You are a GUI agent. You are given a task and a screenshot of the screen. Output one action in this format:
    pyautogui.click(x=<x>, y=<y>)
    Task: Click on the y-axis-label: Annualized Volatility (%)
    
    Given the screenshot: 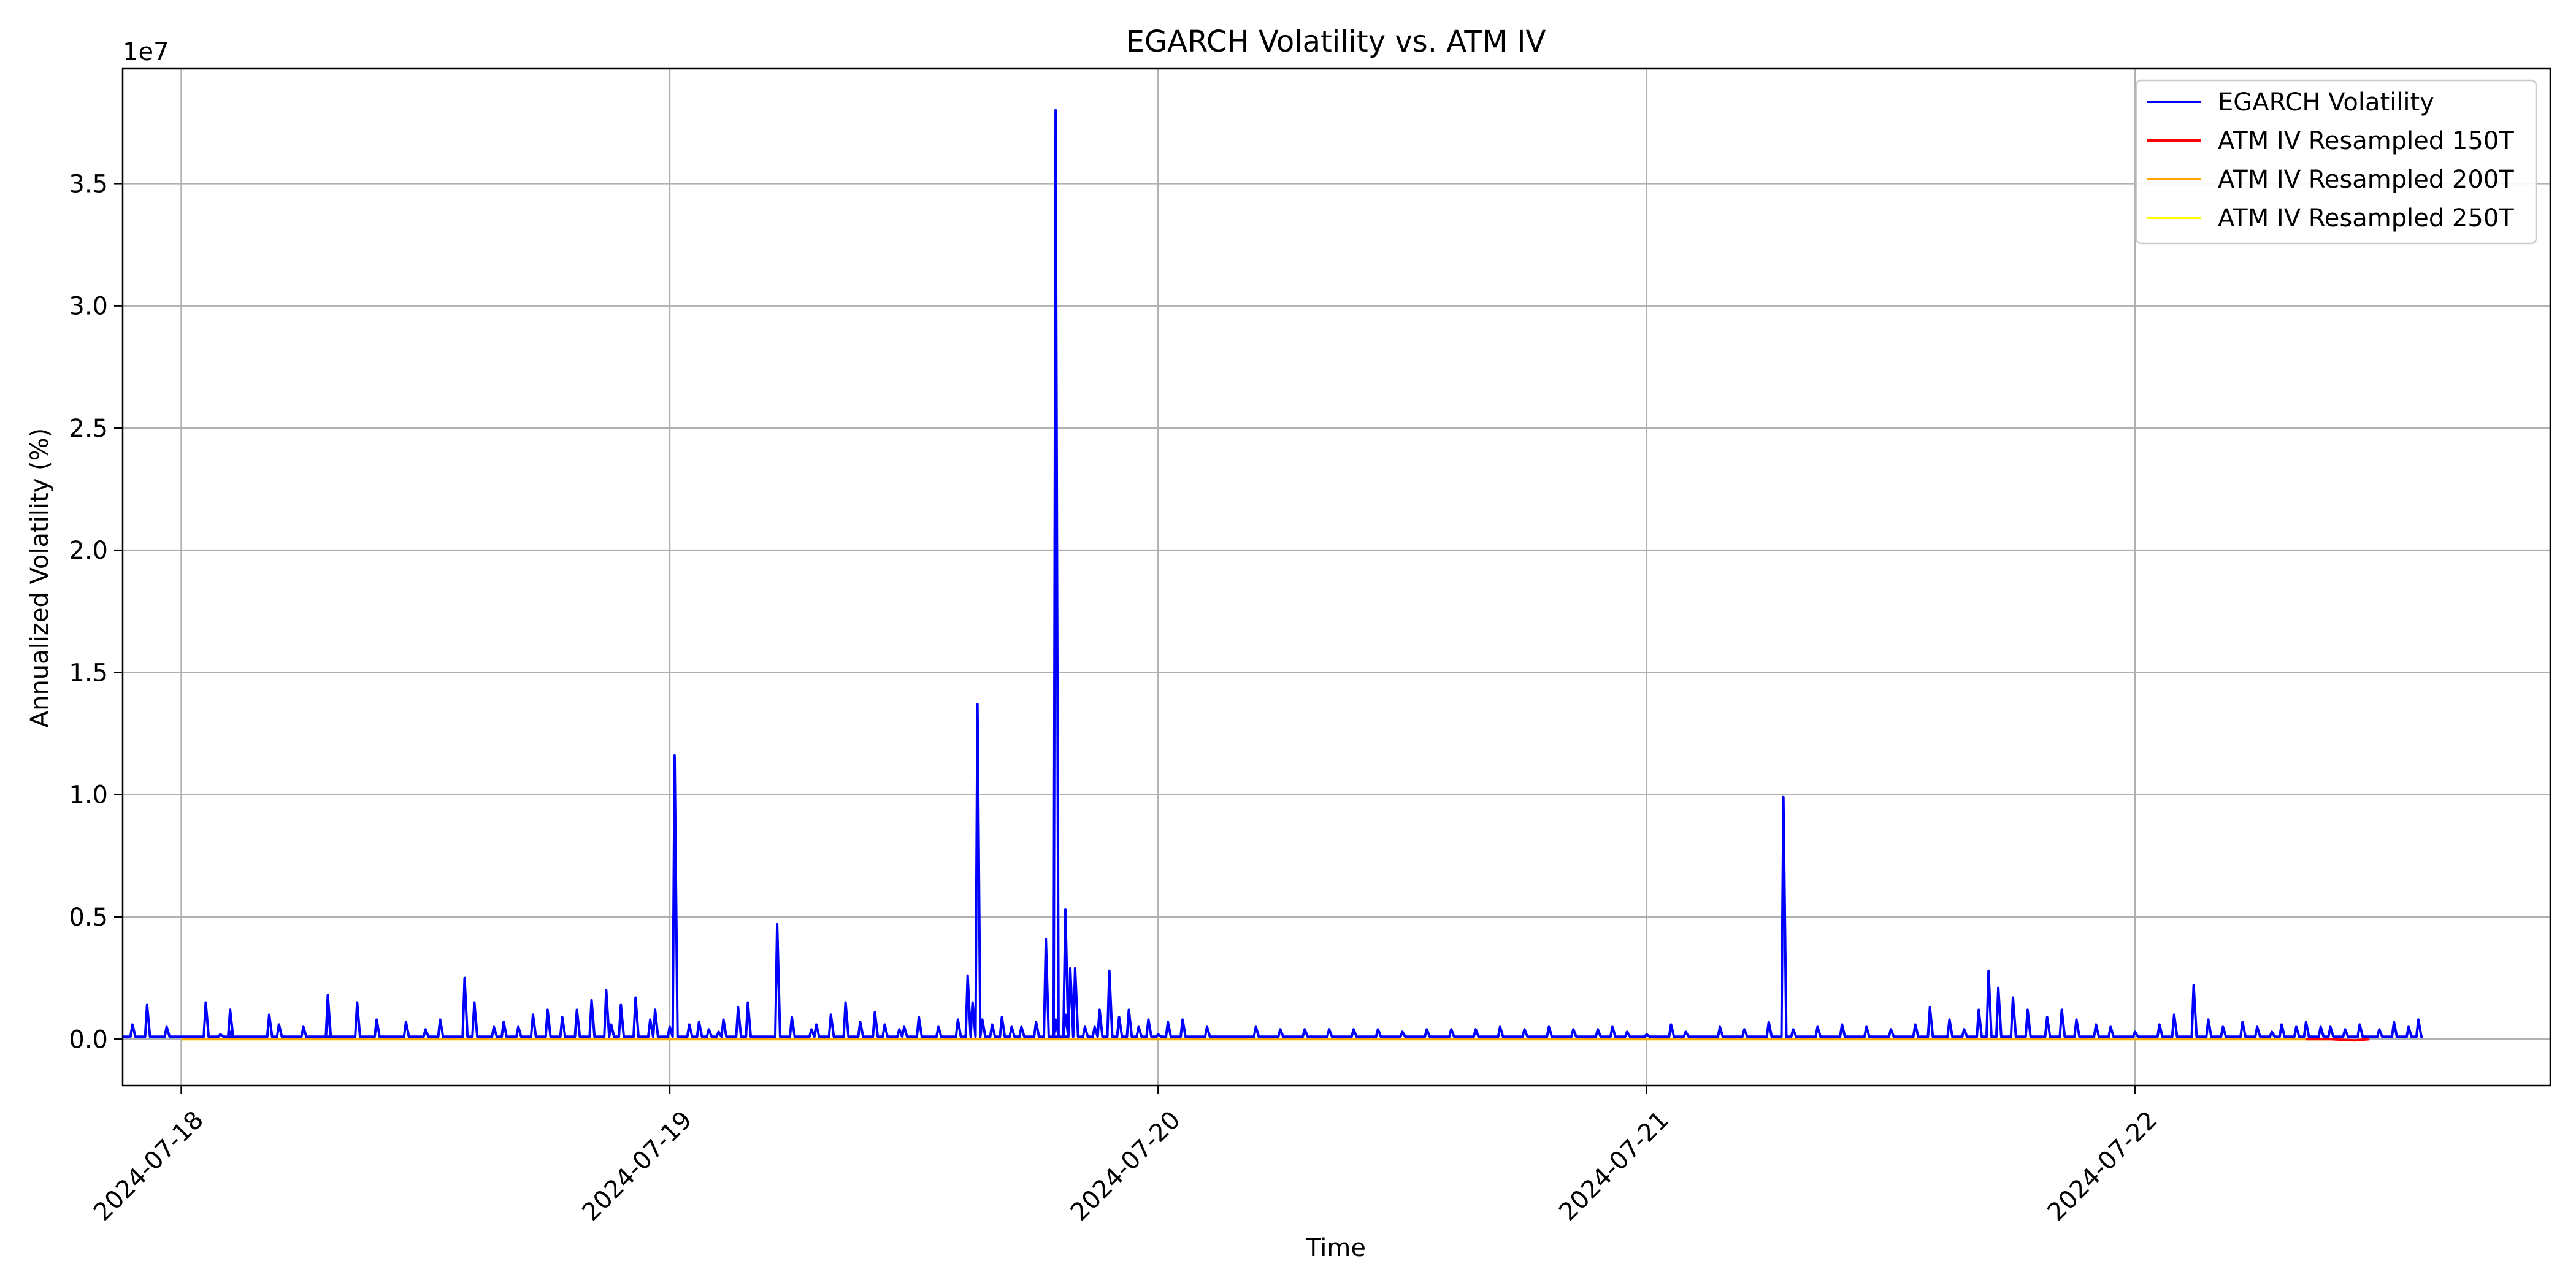 What is the action you would take?
    pyautogui.click(x=40, y=578)
    